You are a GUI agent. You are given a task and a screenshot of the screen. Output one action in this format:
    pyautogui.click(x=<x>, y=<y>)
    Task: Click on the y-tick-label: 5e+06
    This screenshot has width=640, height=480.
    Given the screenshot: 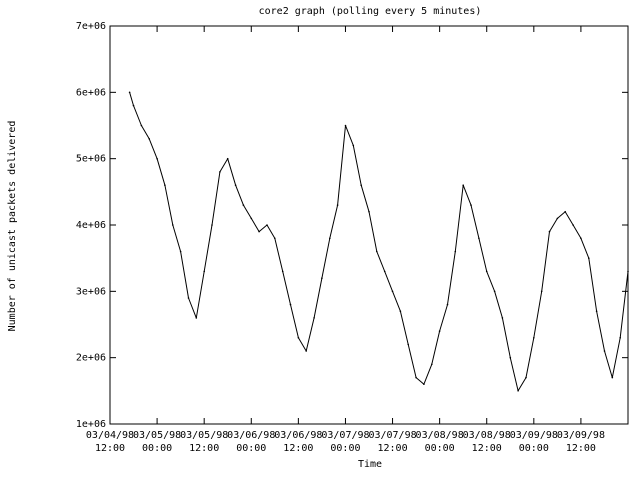 What is the action you would take?
    pyautogui.click(x=91, y=159)
    